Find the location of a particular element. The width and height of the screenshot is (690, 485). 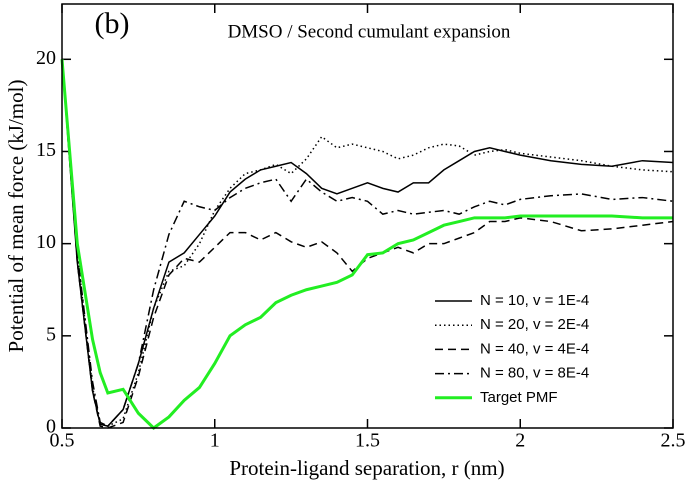

x-tick-label: 1.5 is located at coordinates (367, 441).